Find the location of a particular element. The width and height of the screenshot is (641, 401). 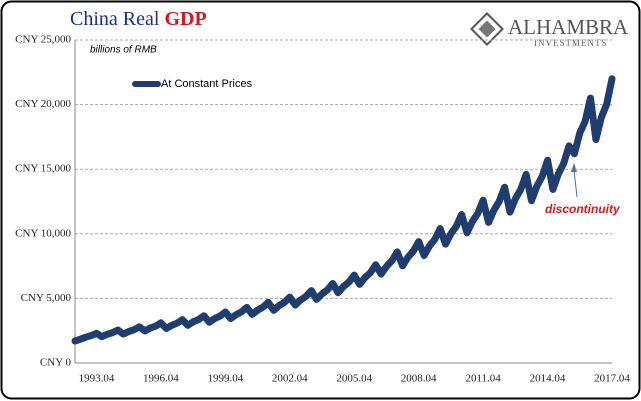

arrow-line is located at coordinates (575, 183).